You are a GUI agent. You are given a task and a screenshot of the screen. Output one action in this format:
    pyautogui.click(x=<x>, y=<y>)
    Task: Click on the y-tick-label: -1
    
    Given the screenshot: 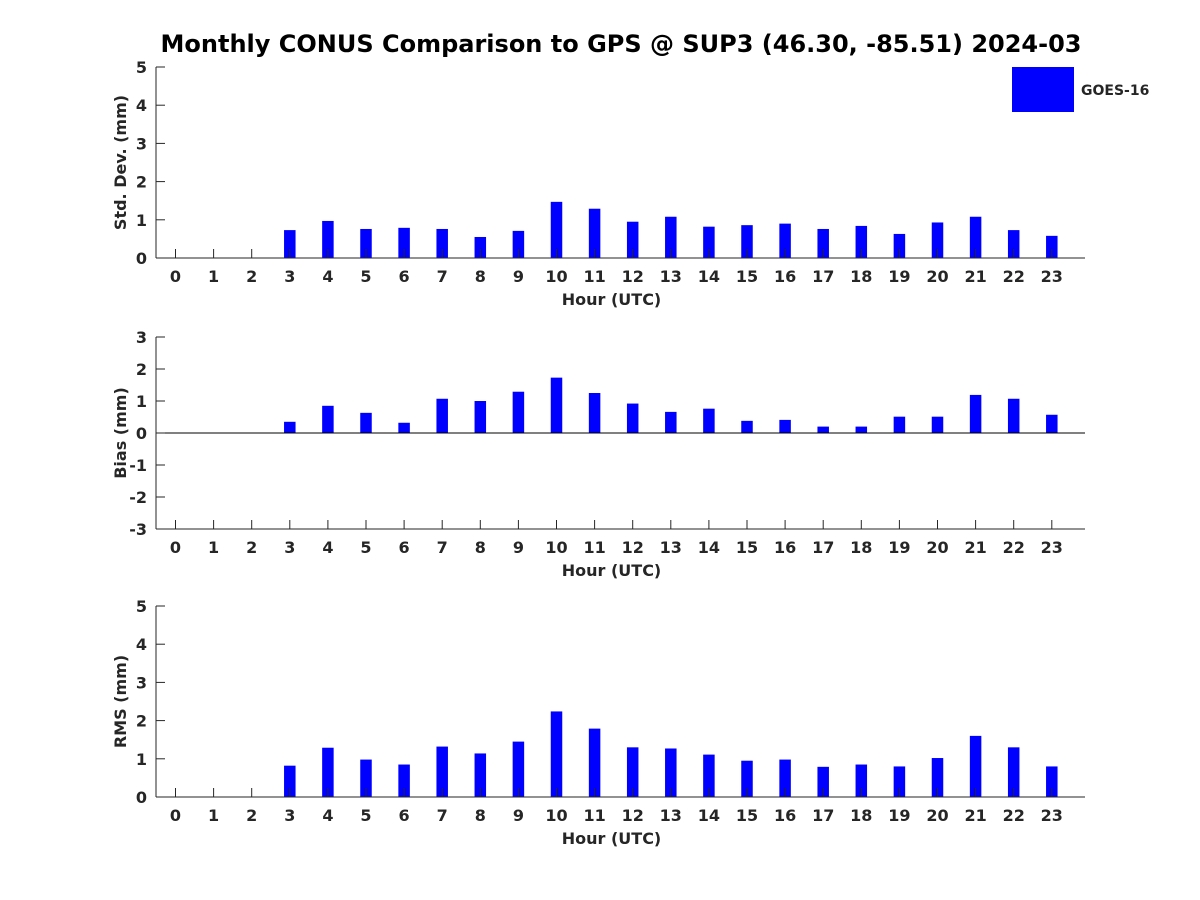 What is the action you would take?
    pyautogui.click(x=138, y=465)
    